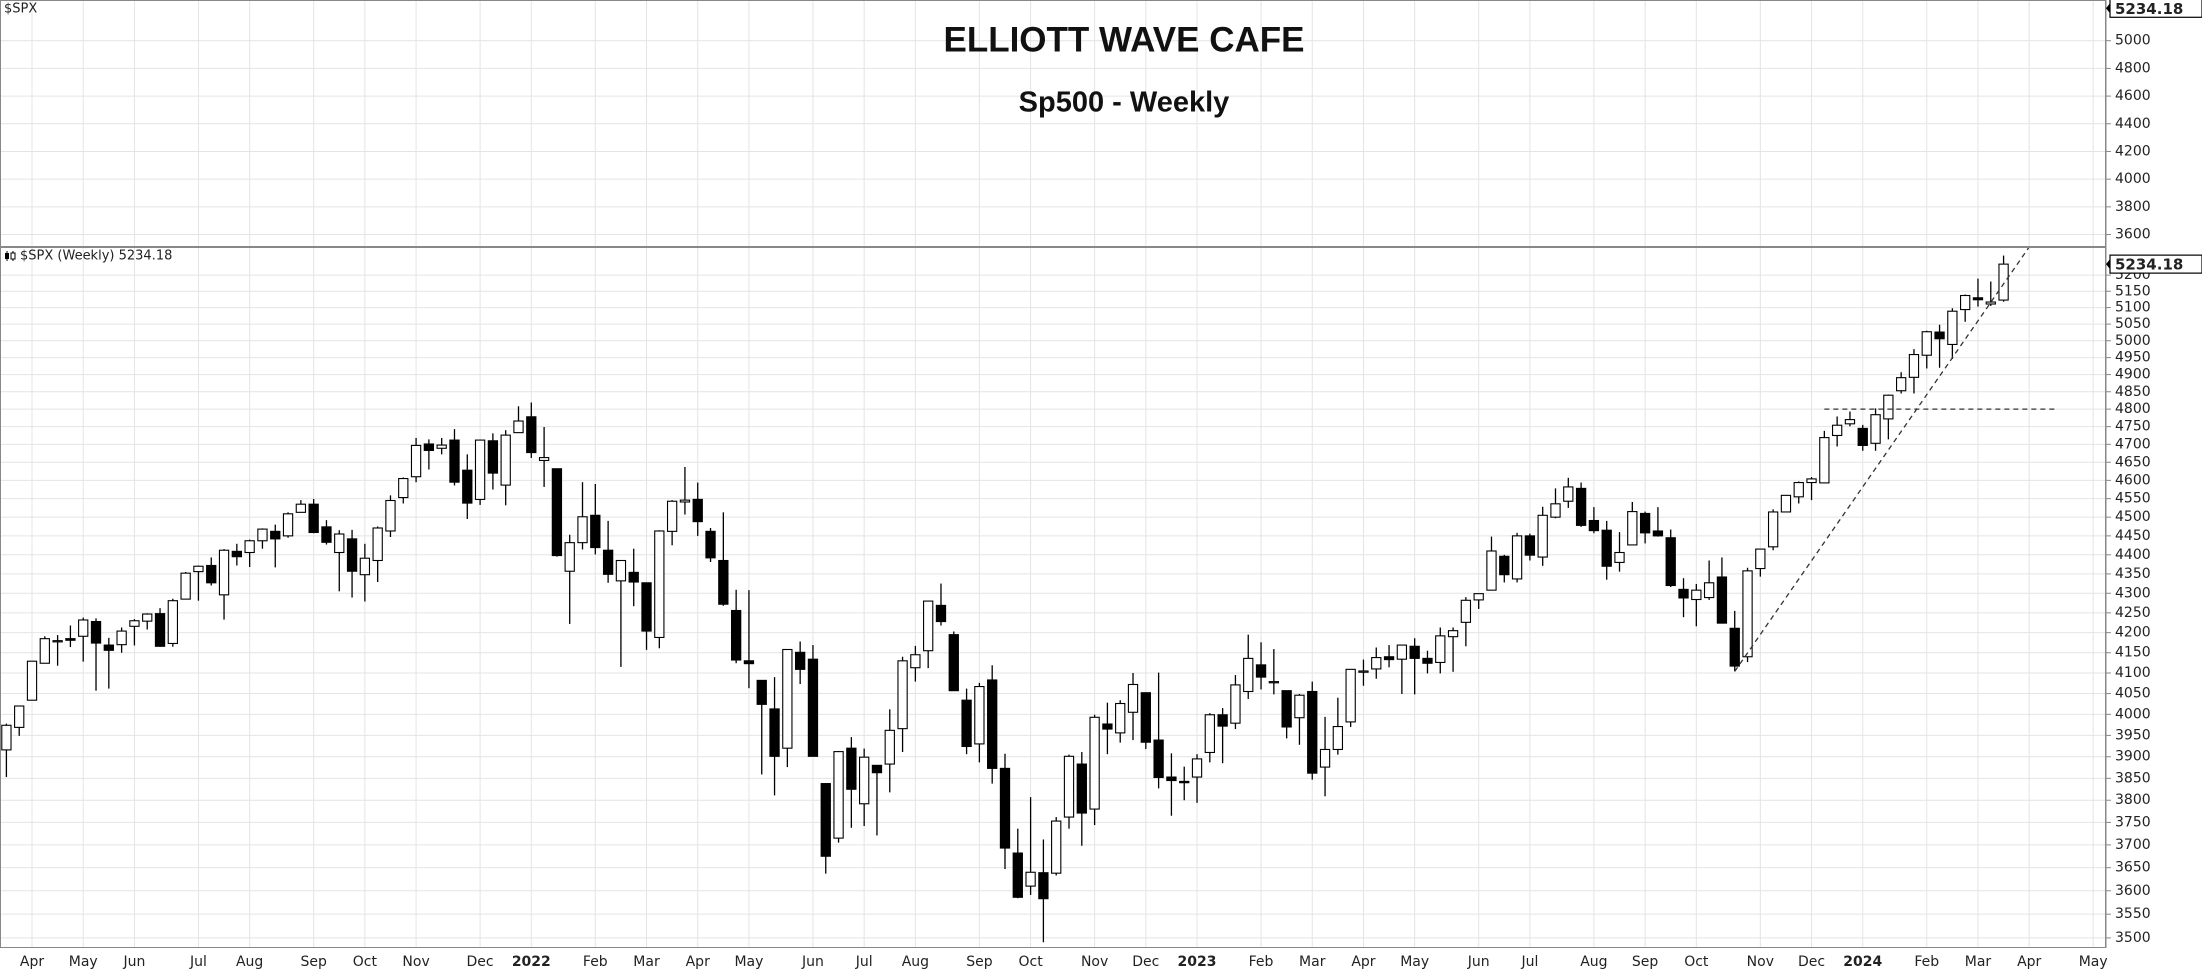 The height and width of the screenshot is (971, 2202). Describe the element at coordinates (1478, 962) in the screenshot. I see `x-tick-label: Jun` at that location.